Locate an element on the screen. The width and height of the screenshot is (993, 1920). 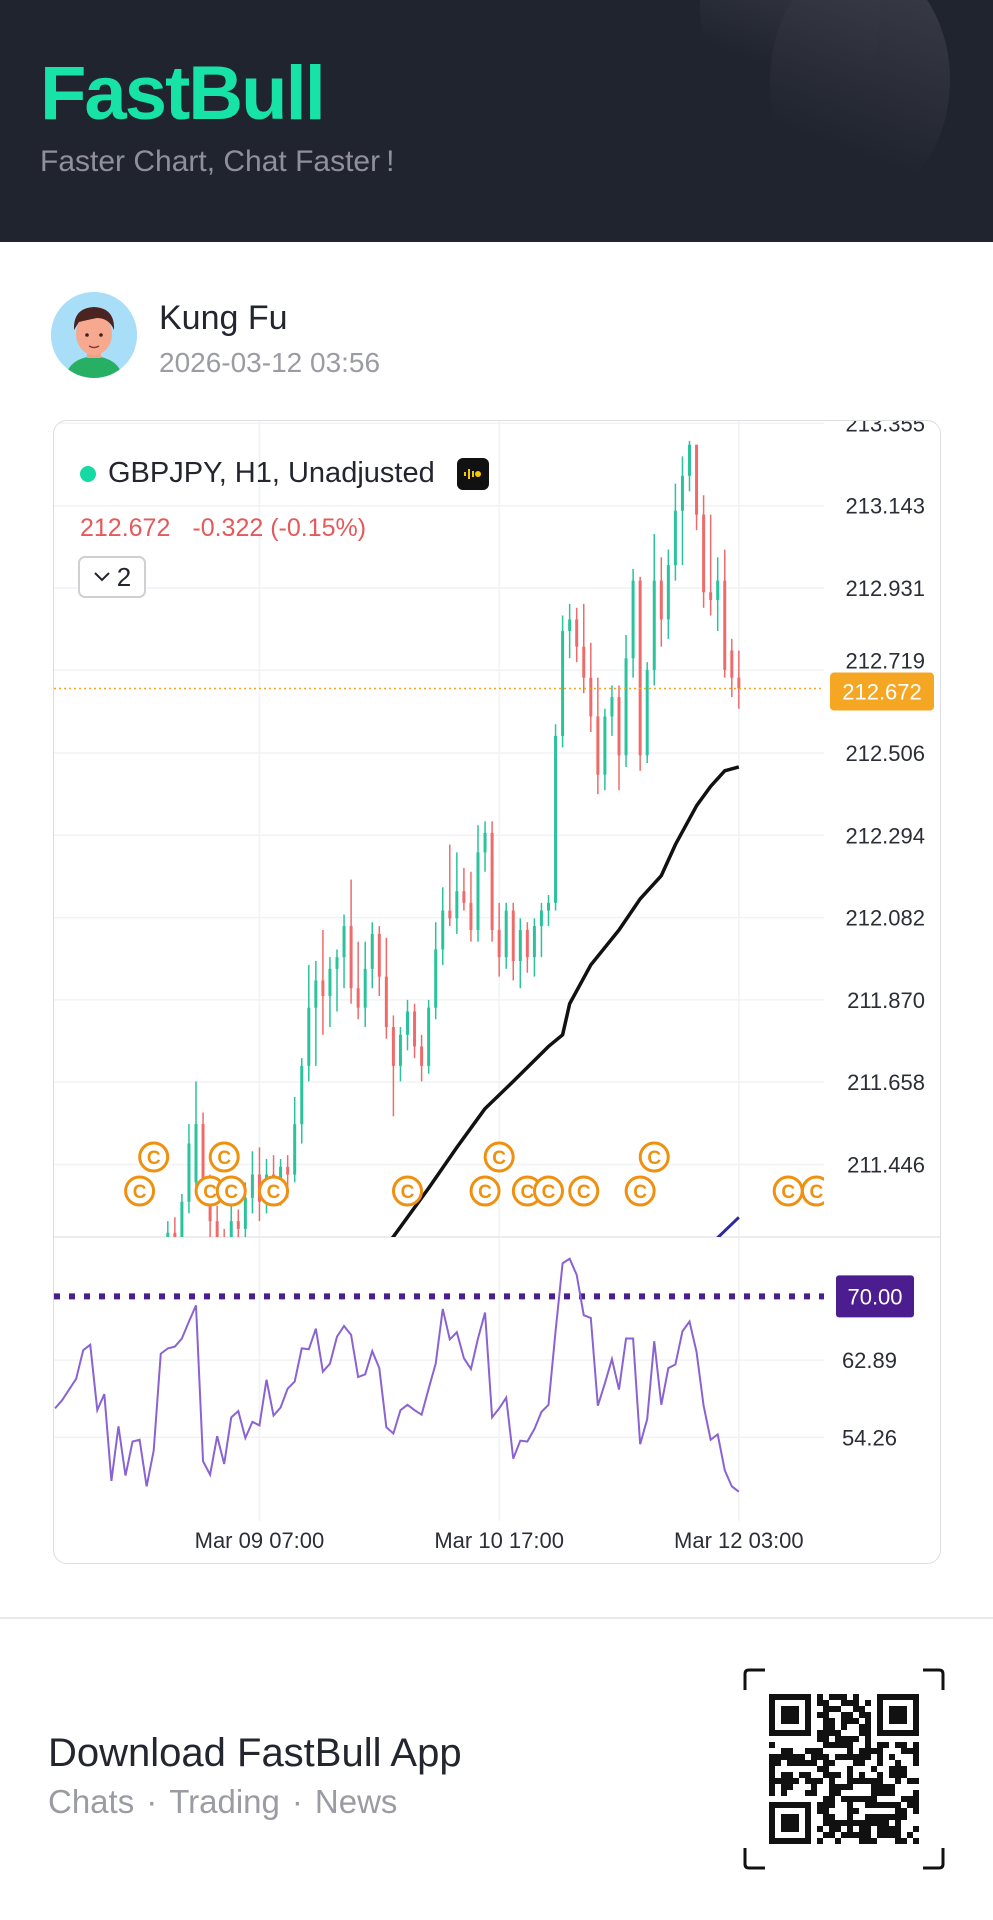
author-name: Kung Fu is located at coordinates (223, 318).